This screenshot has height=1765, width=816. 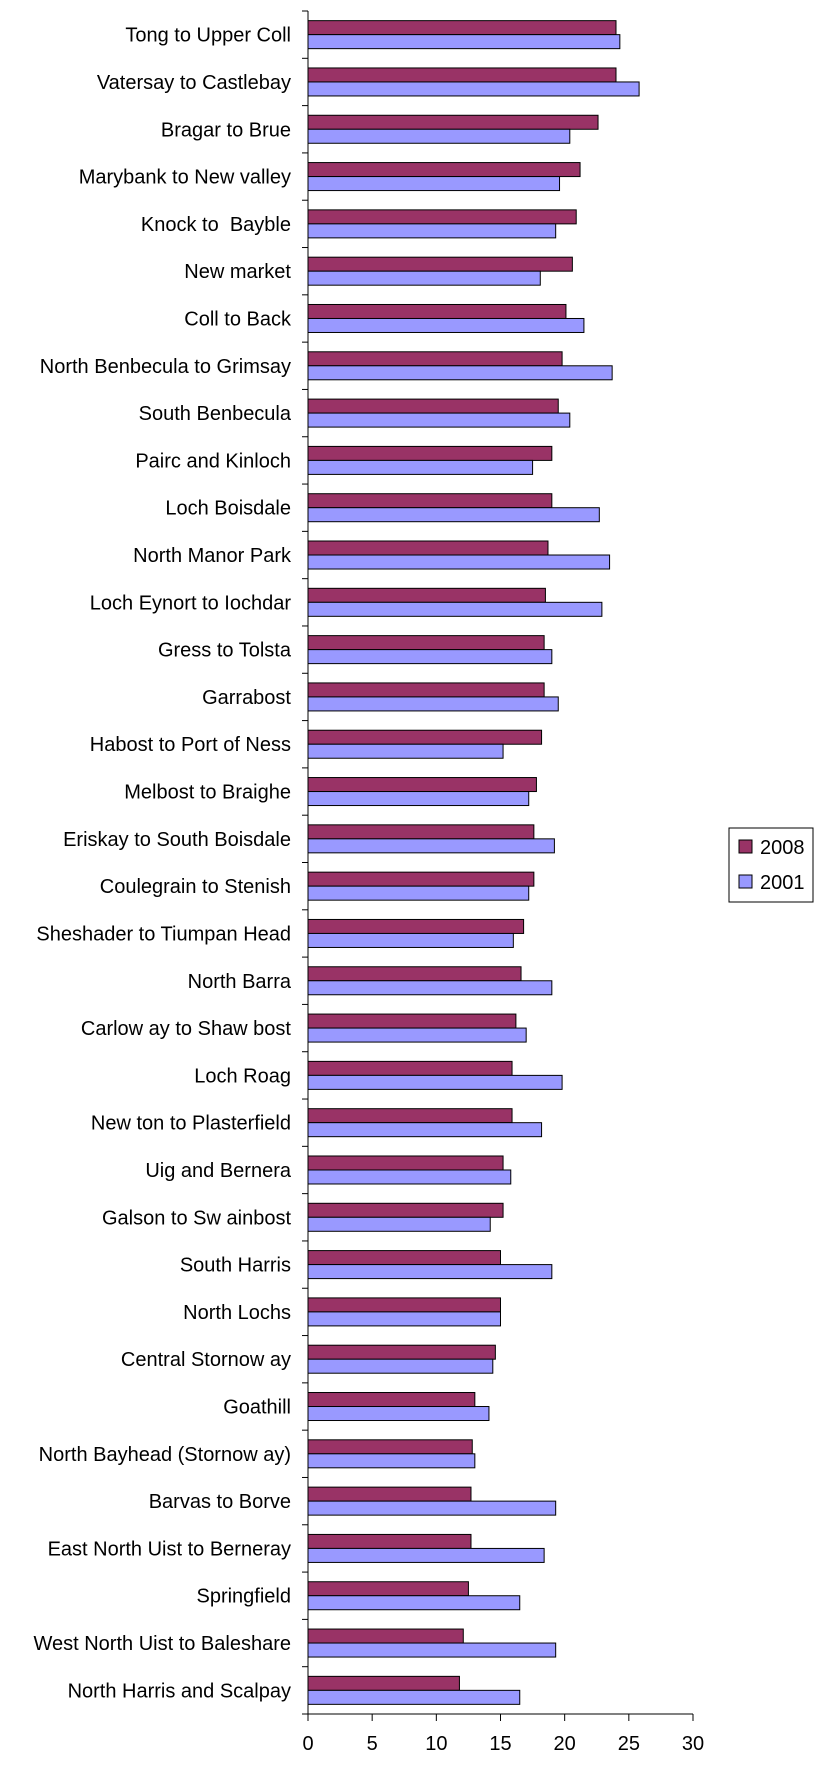 I want to click on category-label: Loch Boisdale, so click(x=228, y=509).